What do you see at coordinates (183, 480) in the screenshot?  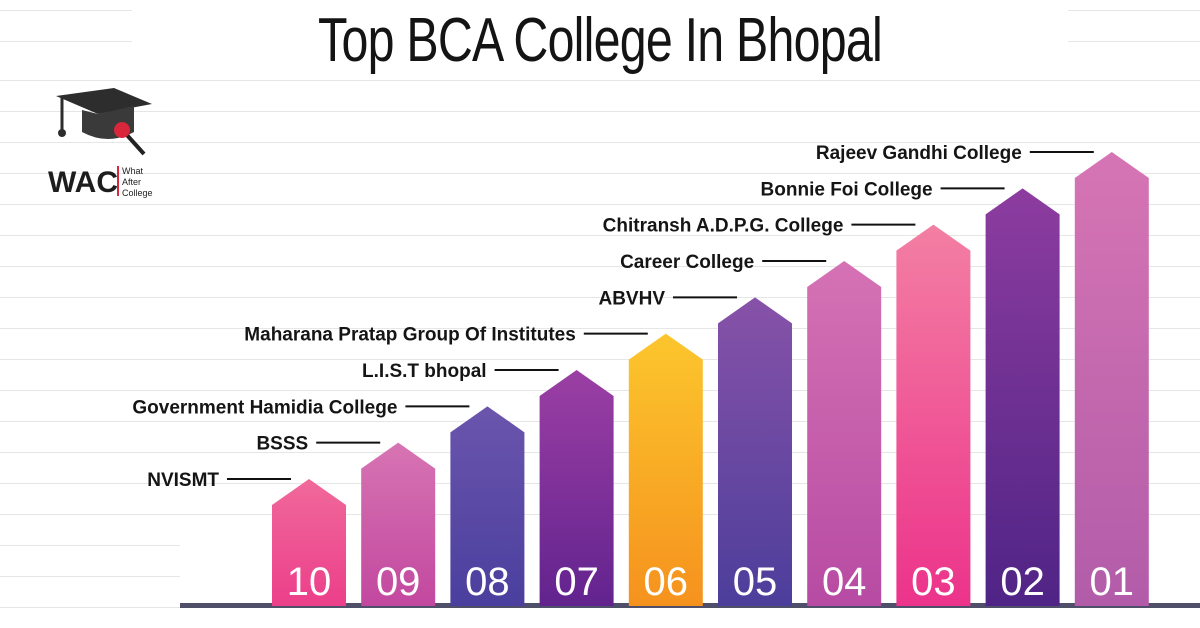 I see `college-label: NVISMT` at bounding box center [183, 480].